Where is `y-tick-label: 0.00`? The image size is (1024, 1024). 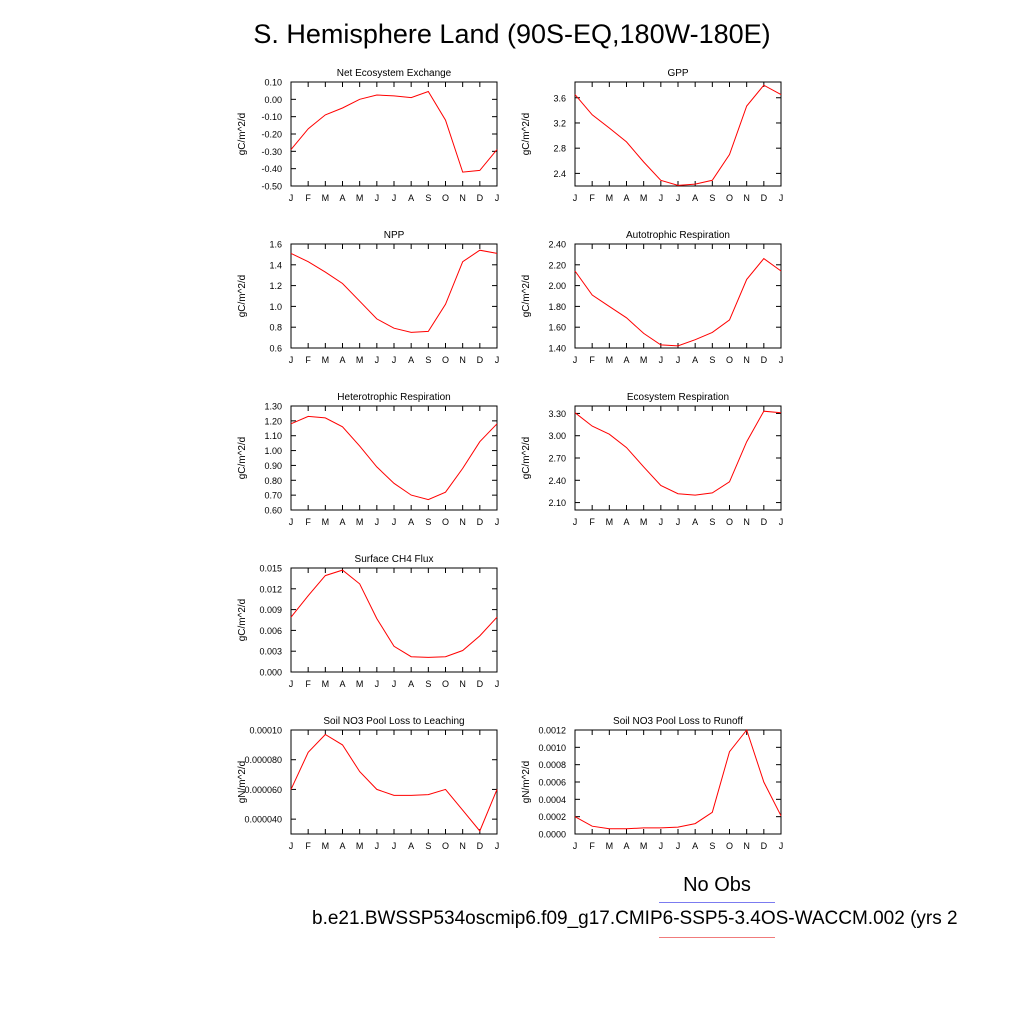
y-tick-label: 0.00 is located at coordinates (273, 100).